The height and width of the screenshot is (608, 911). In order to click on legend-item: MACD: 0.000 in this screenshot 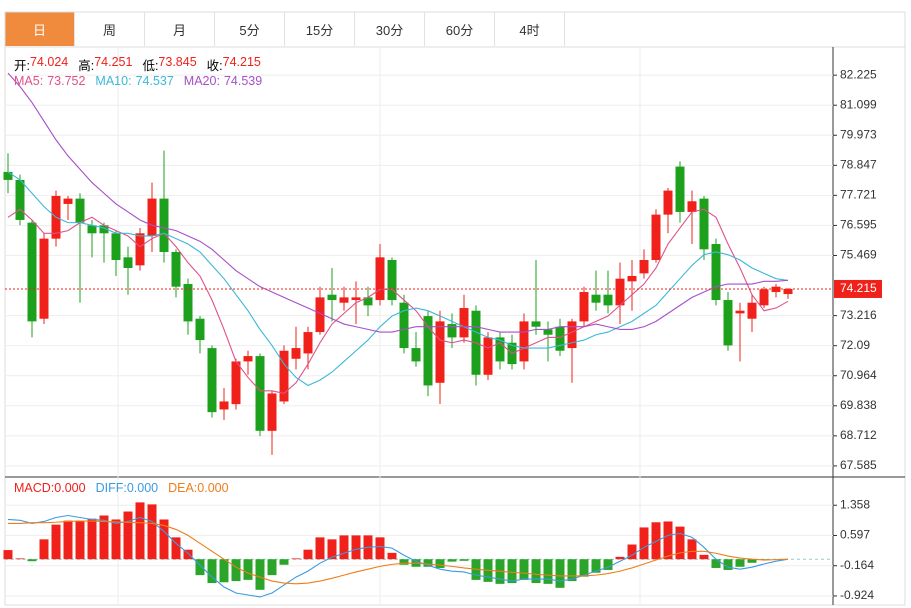, I will do `click(50, 488)`.